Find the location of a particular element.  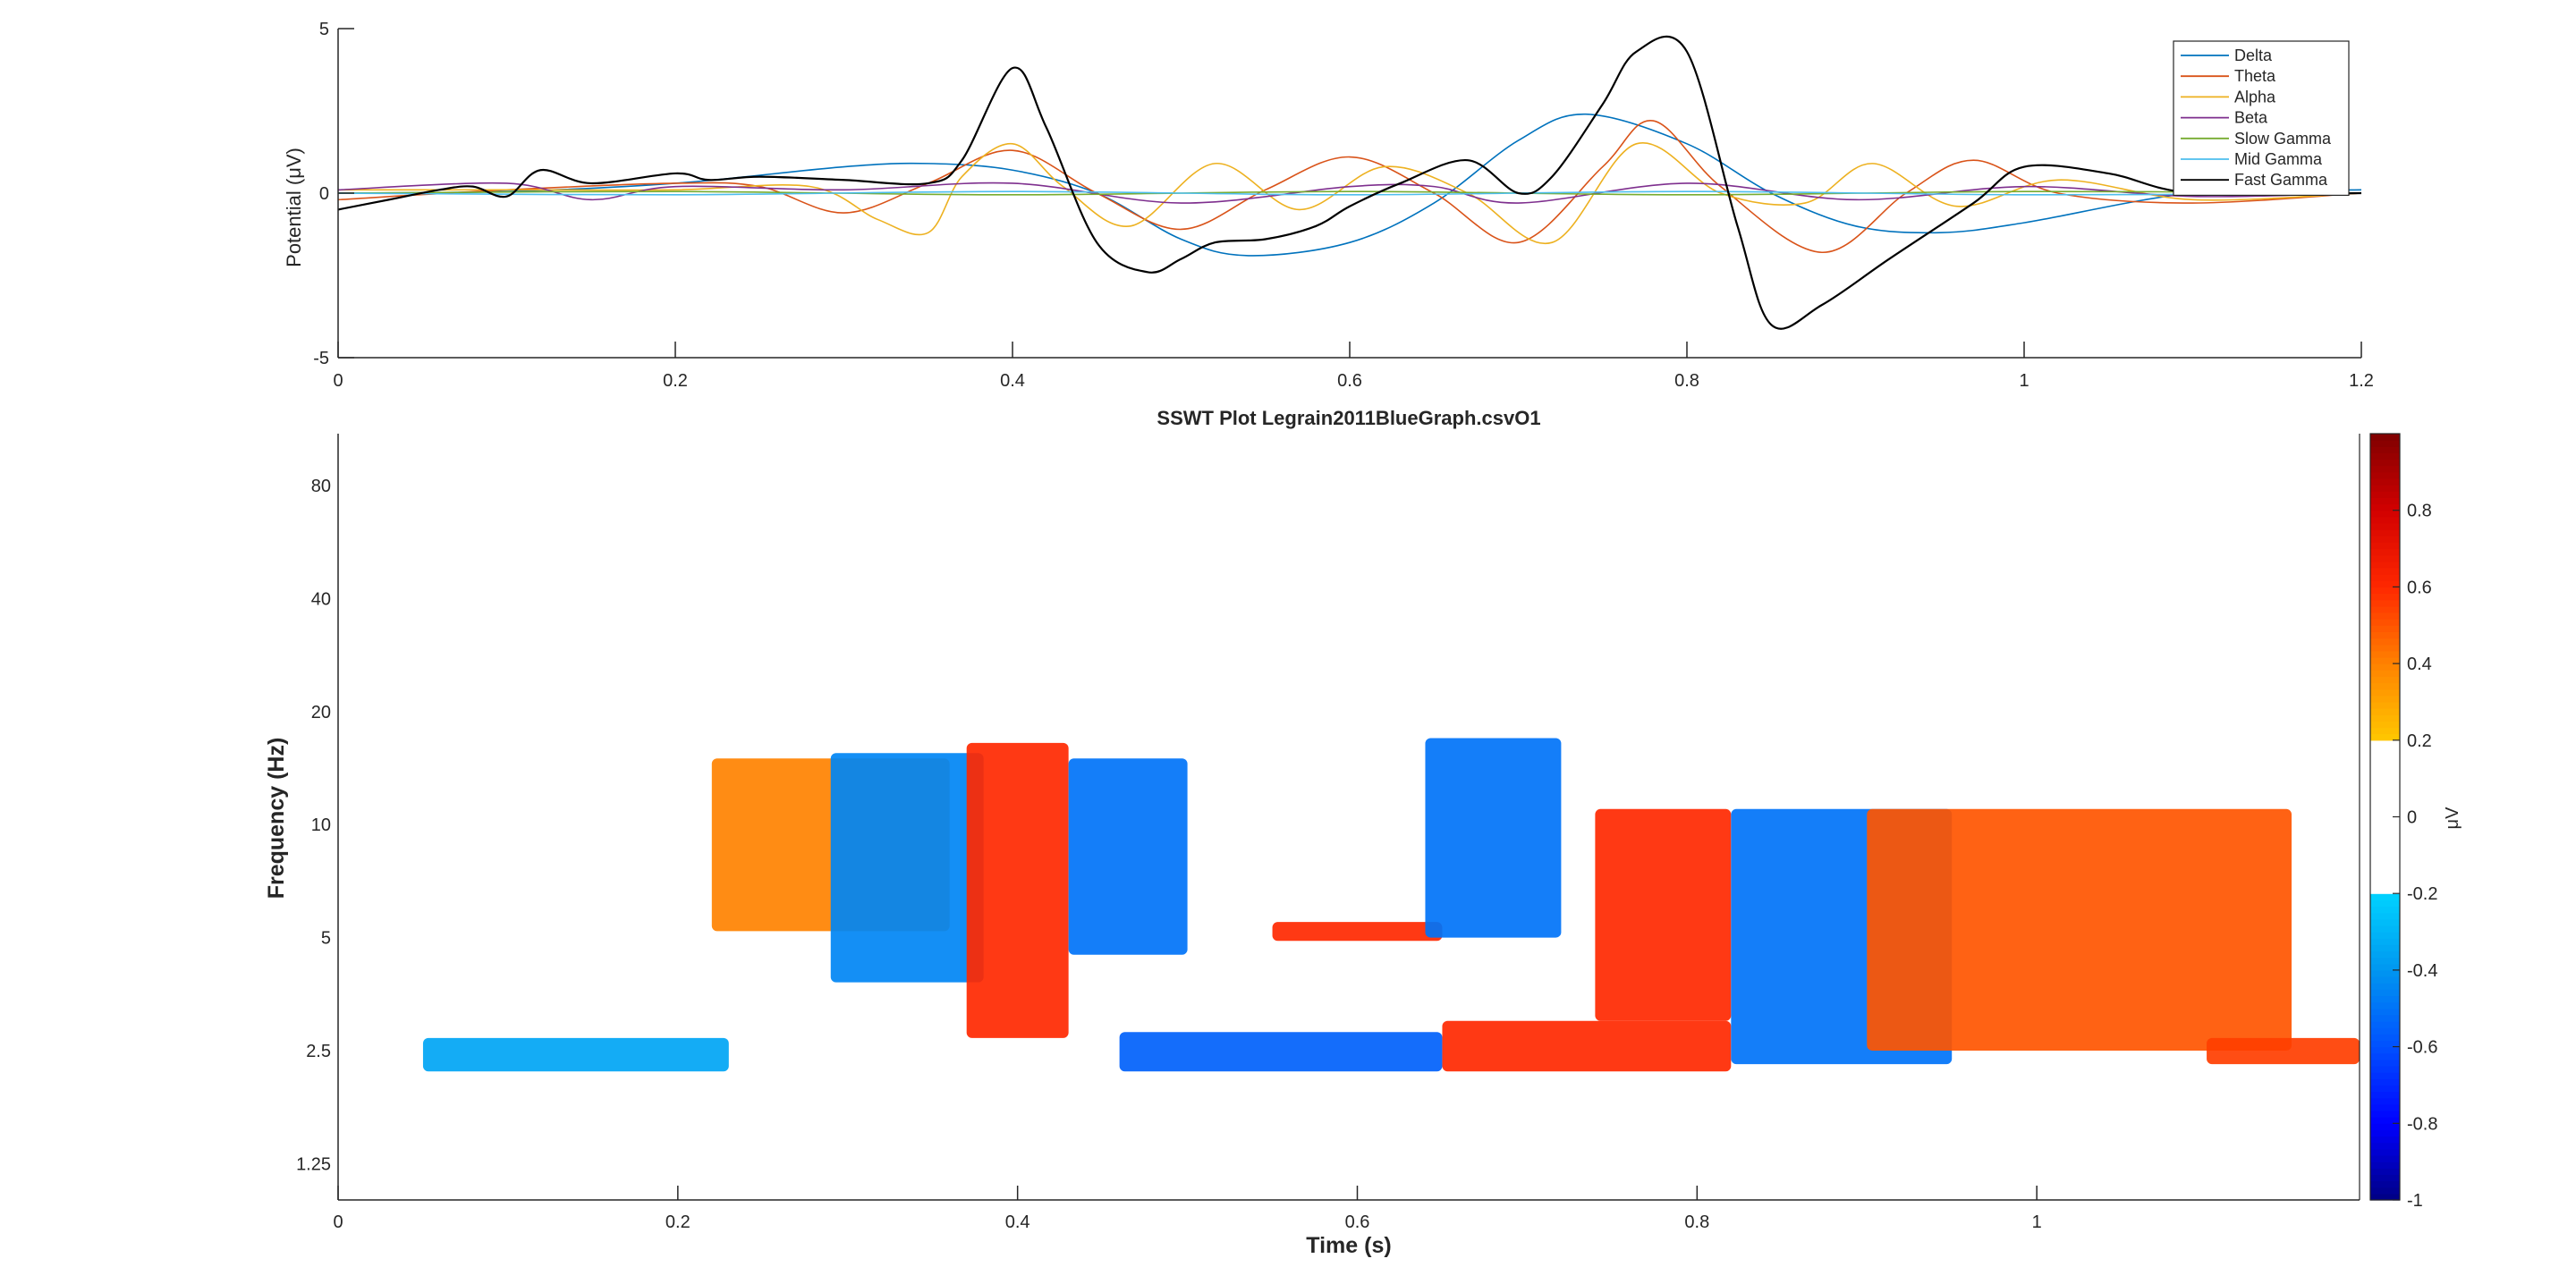

x-tick-label: 0 is located at coordinates (338, 381).